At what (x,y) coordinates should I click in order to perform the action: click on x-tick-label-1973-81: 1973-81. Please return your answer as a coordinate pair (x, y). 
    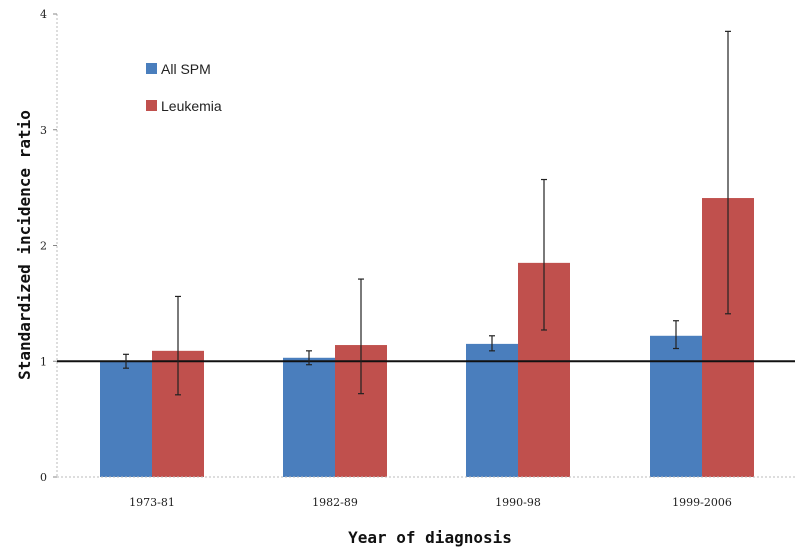
    Looking at the image, I should click on (152, 502).